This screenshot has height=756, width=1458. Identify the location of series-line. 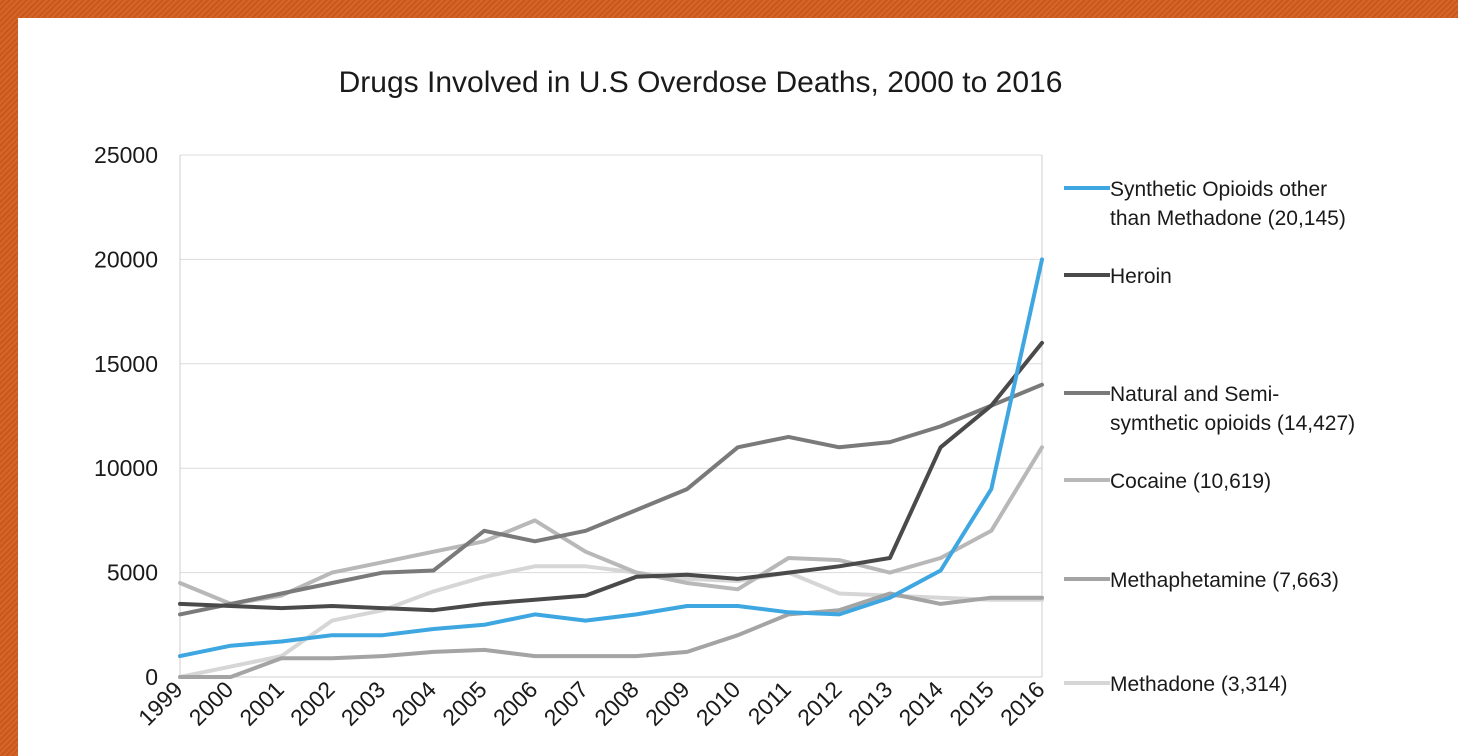
(611, 525).